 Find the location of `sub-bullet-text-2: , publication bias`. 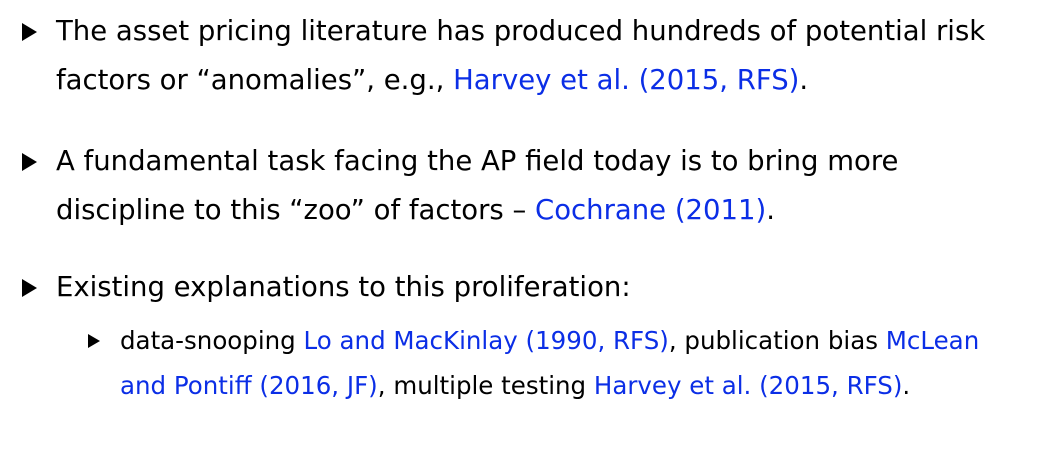

sub-bullet-text-2: , publication bias is located at coordinates (777, 340).